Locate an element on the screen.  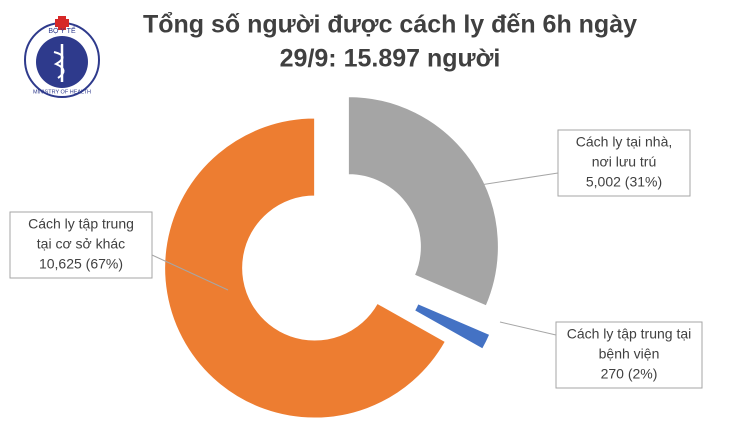
logo: BỘ Y TẾ MINISTRY OF HEALTH is located at coordinates (62, 57).